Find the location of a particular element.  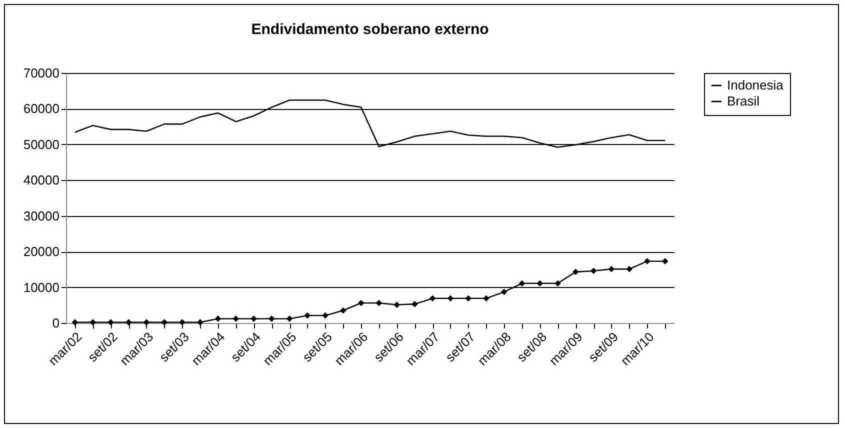

y-tick-label: 50000 is located at coordinates (41, 144).